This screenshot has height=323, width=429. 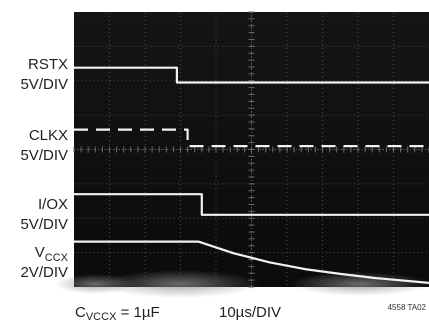 I want to click on channel-scale-iox: 5V/DIV, so click(x=44, y=224).